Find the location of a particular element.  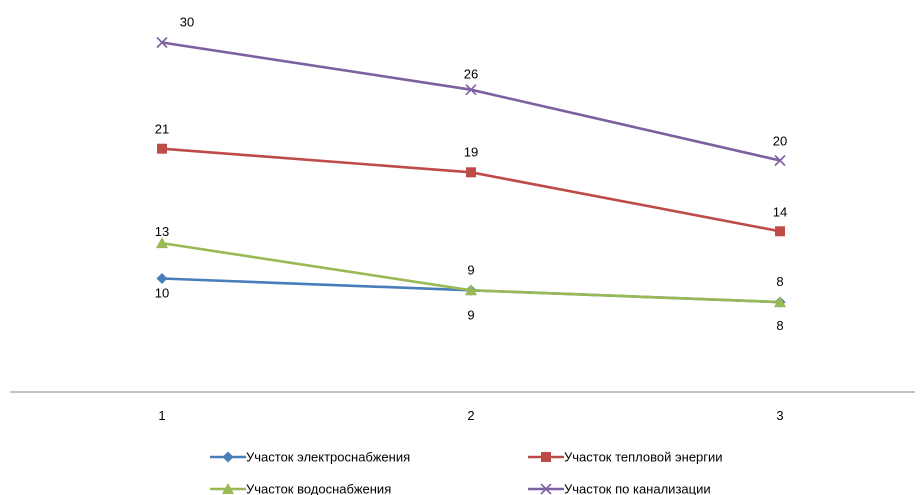

data-label: 10 is located at coordinates (162, 293).